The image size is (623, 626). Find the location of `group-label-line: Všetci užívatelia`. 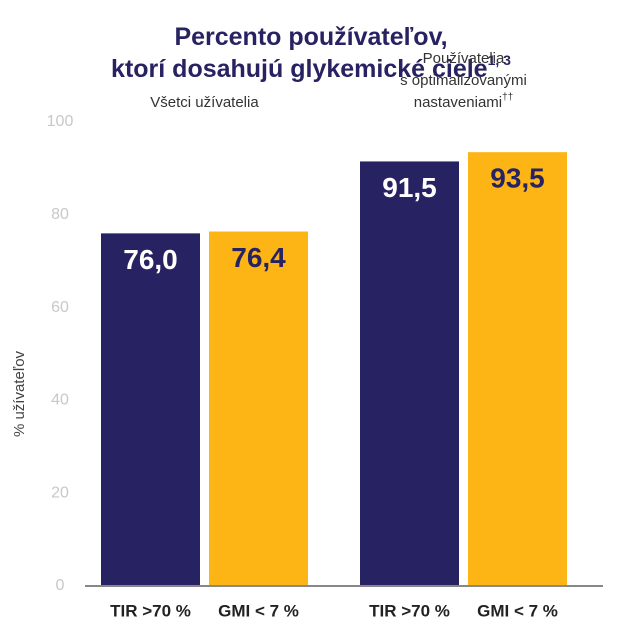

group-label-line: Všetci užívatelia is located at coordinates (204, 102).